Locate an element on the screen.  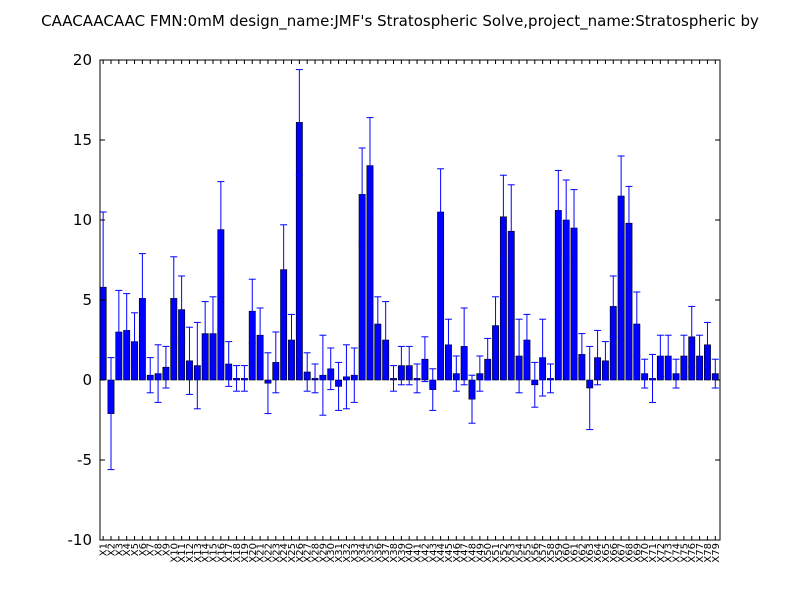
xtick-label-x33: X33 is located at coordinates (355, 553).